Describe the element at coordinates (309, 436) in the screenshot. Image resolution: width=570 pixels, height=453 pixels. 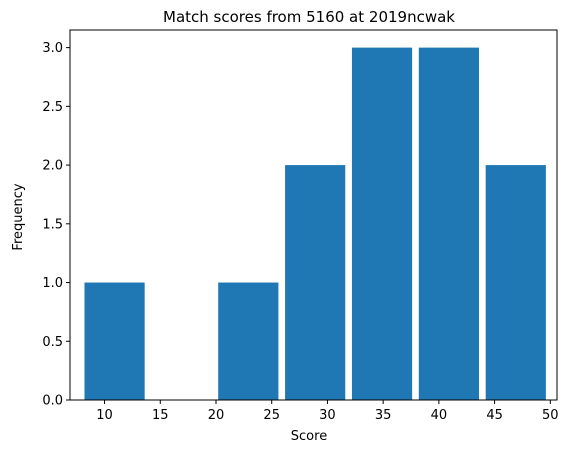
I see `x-axis-label: Score` at that location.